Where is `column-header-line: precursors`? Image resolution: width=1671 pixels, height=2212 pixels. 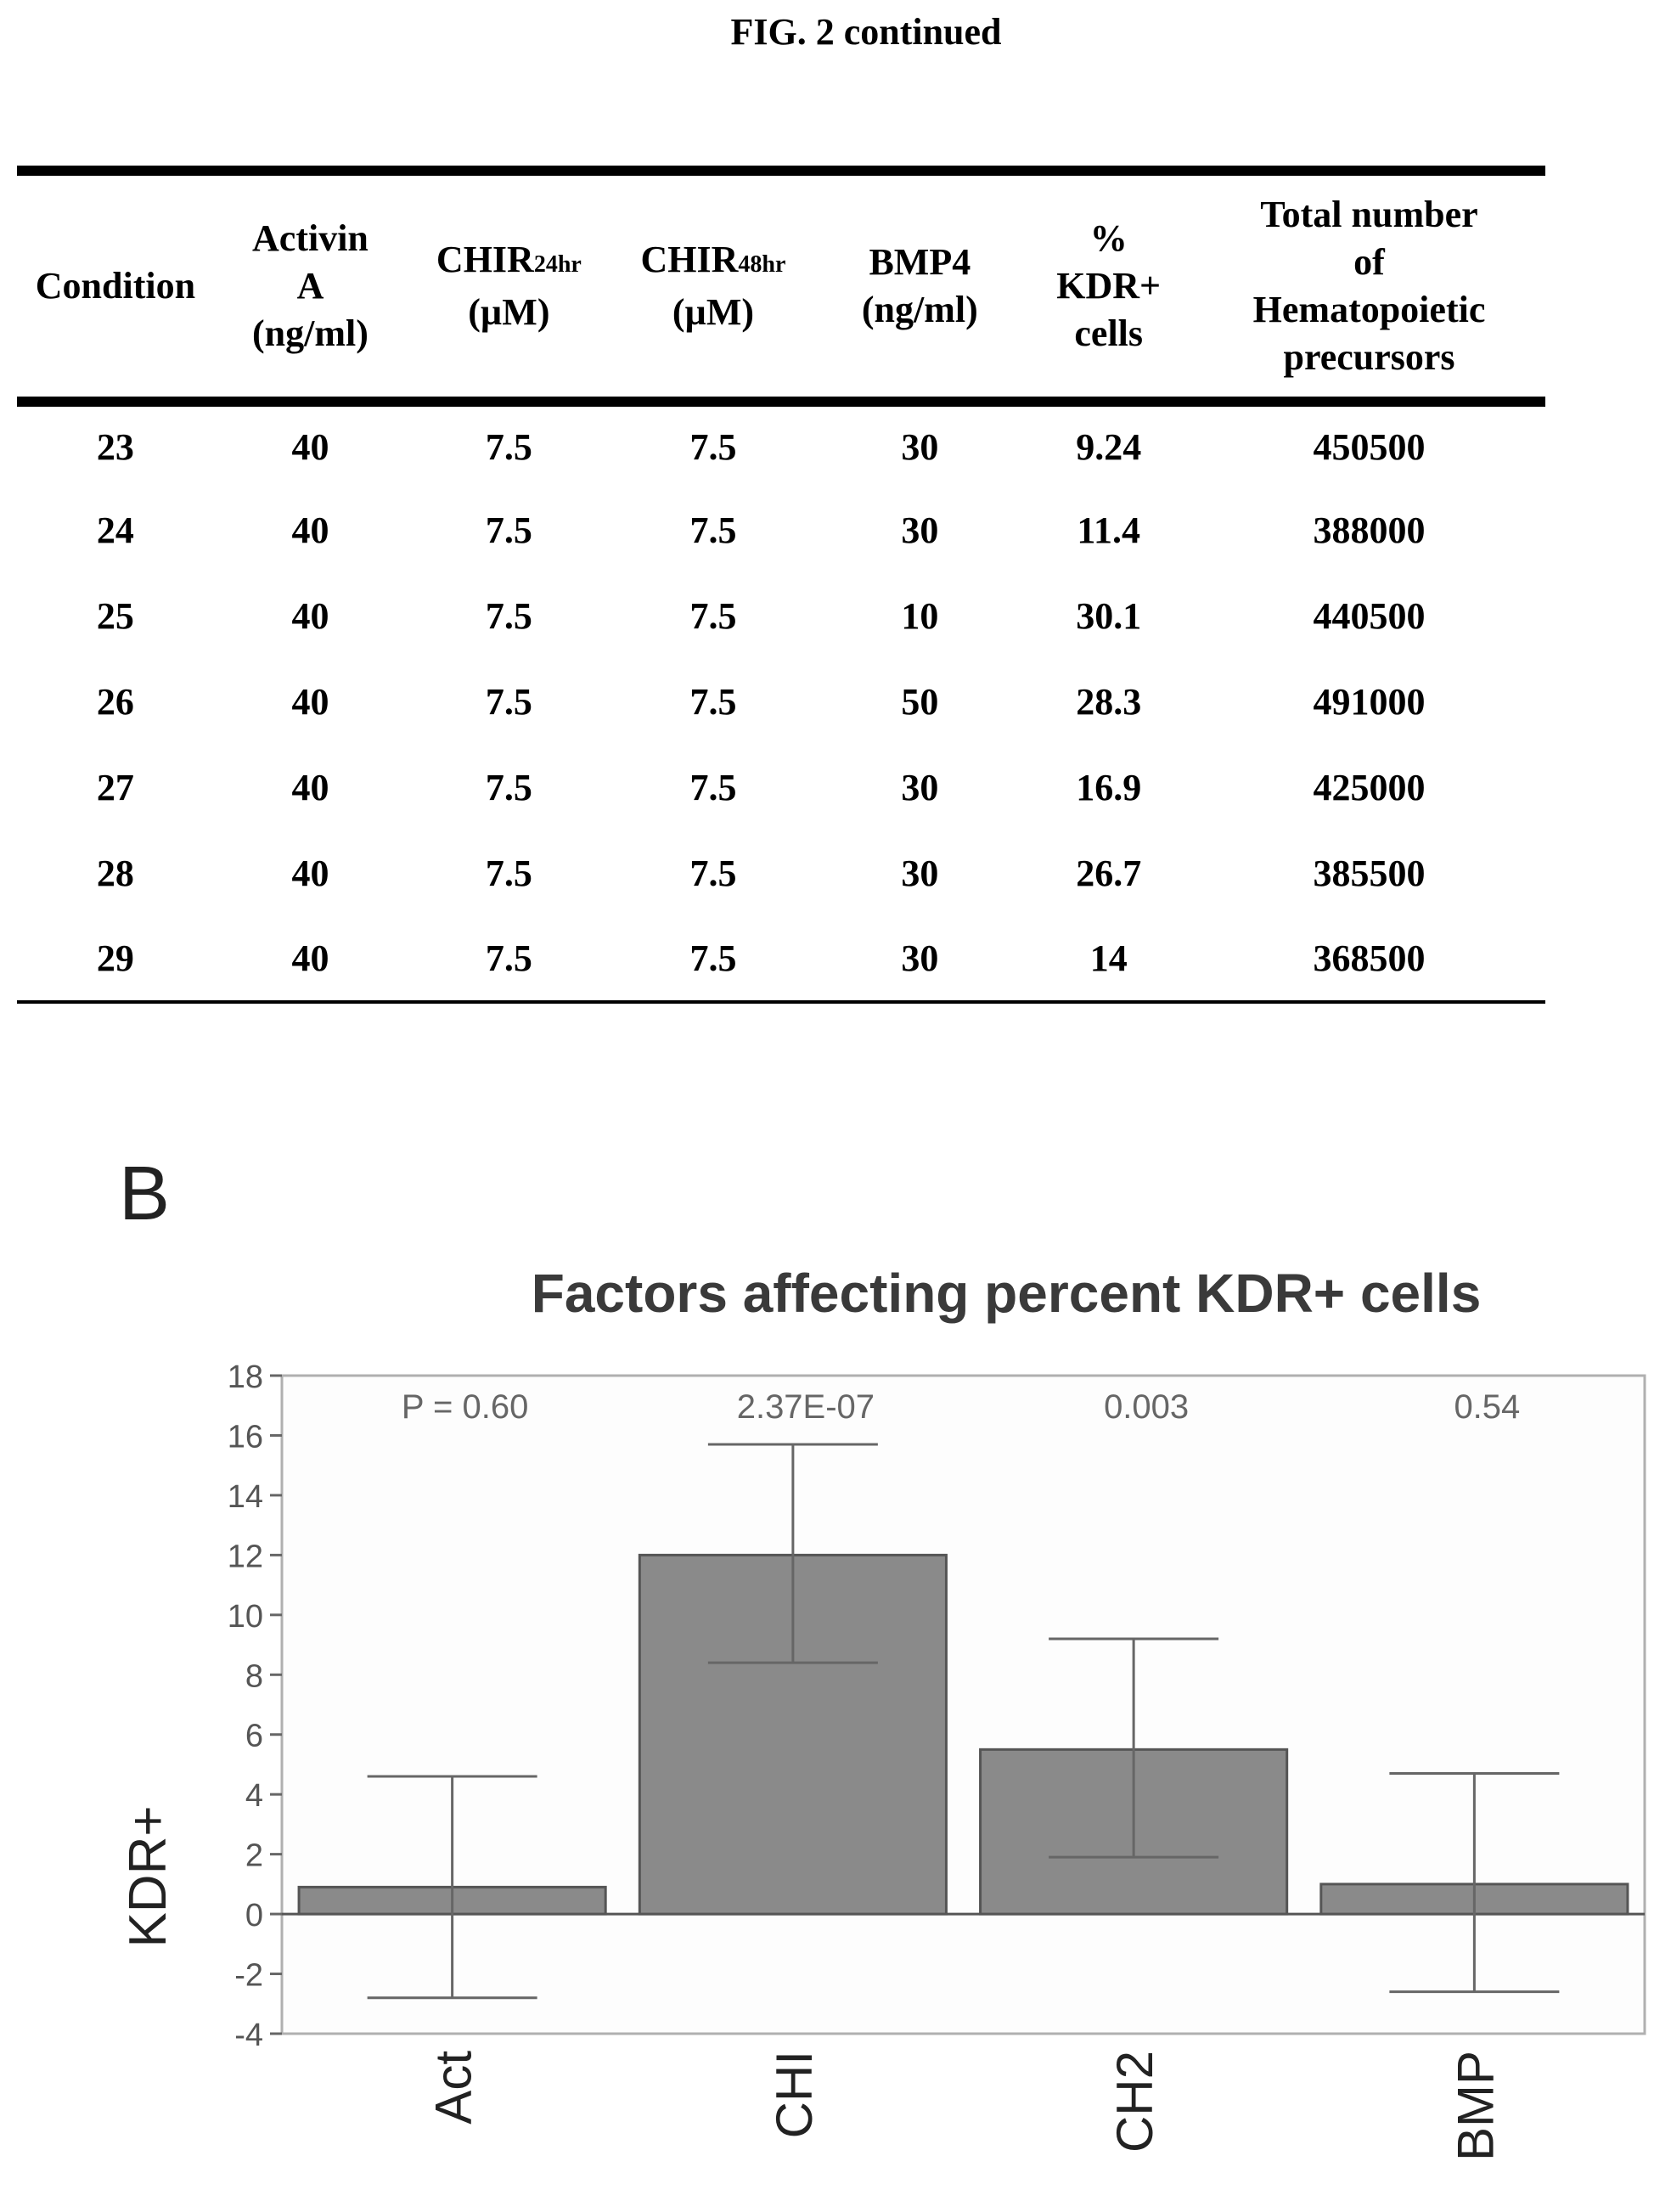 column-header-line: precursors is located at coordinates (1369, 357).